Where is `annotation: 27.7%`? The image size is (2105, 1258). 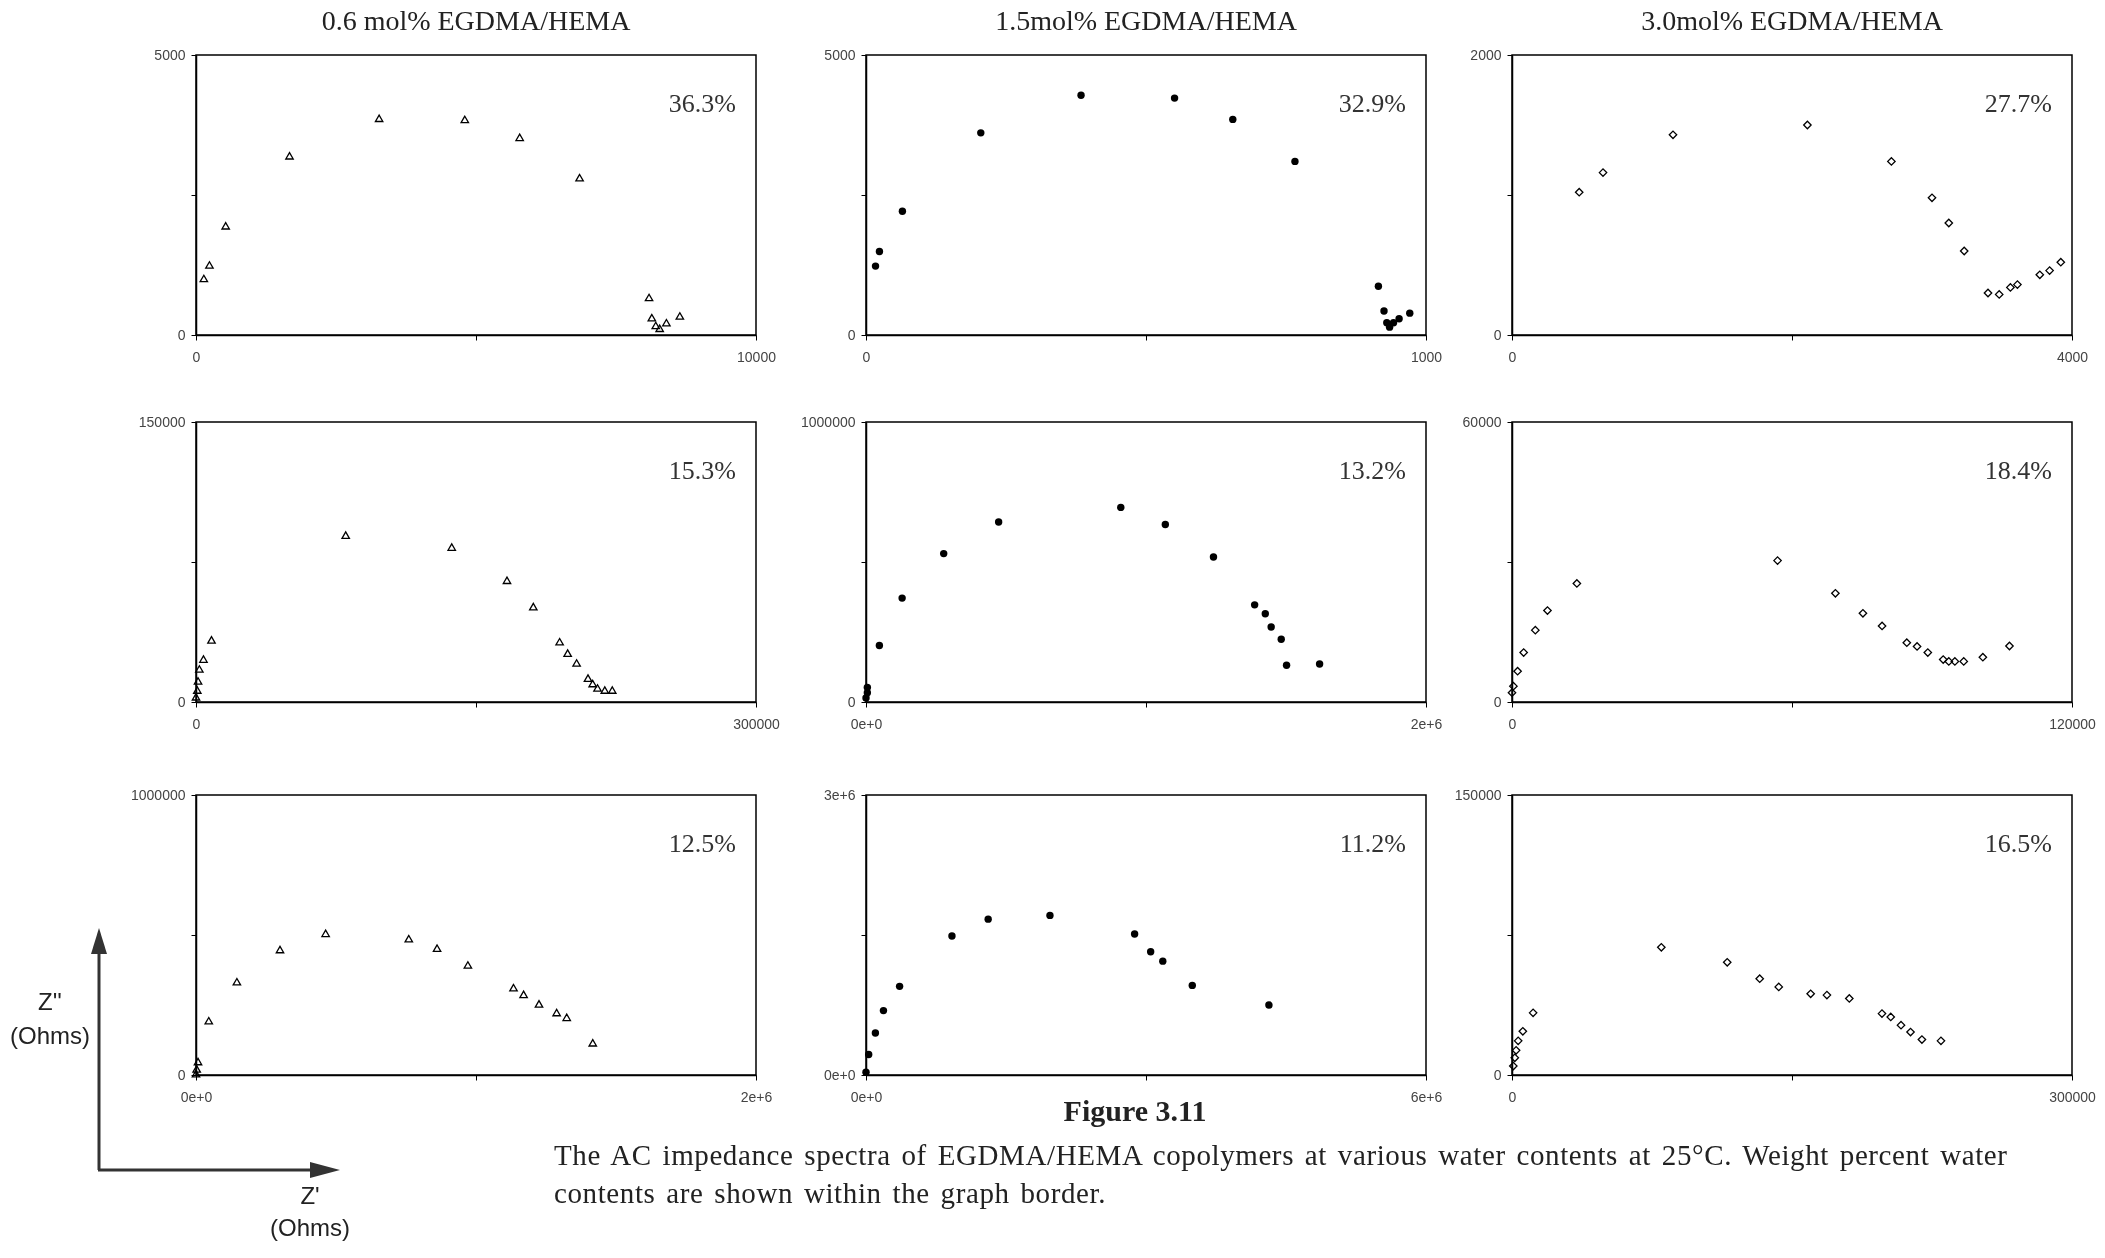
annotation: 27.7% is located at coordinates (2018, 103).